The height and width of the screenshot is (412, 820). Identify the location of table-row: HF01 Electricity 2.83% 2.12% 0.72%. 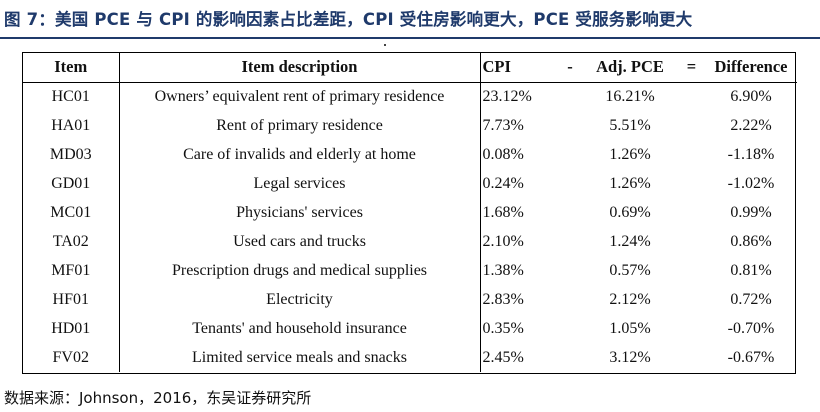
(410, 299).